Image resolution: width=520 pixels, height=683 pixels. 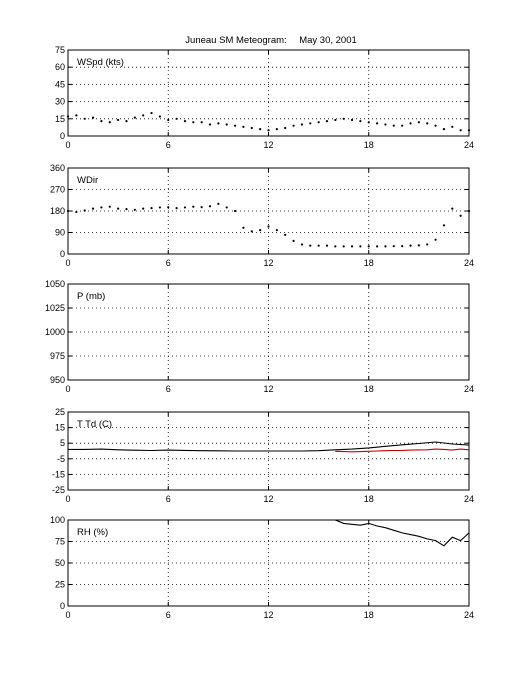 I want to click on temp-dewpoint-ytick-label: 5, so click(x=62, y=443).